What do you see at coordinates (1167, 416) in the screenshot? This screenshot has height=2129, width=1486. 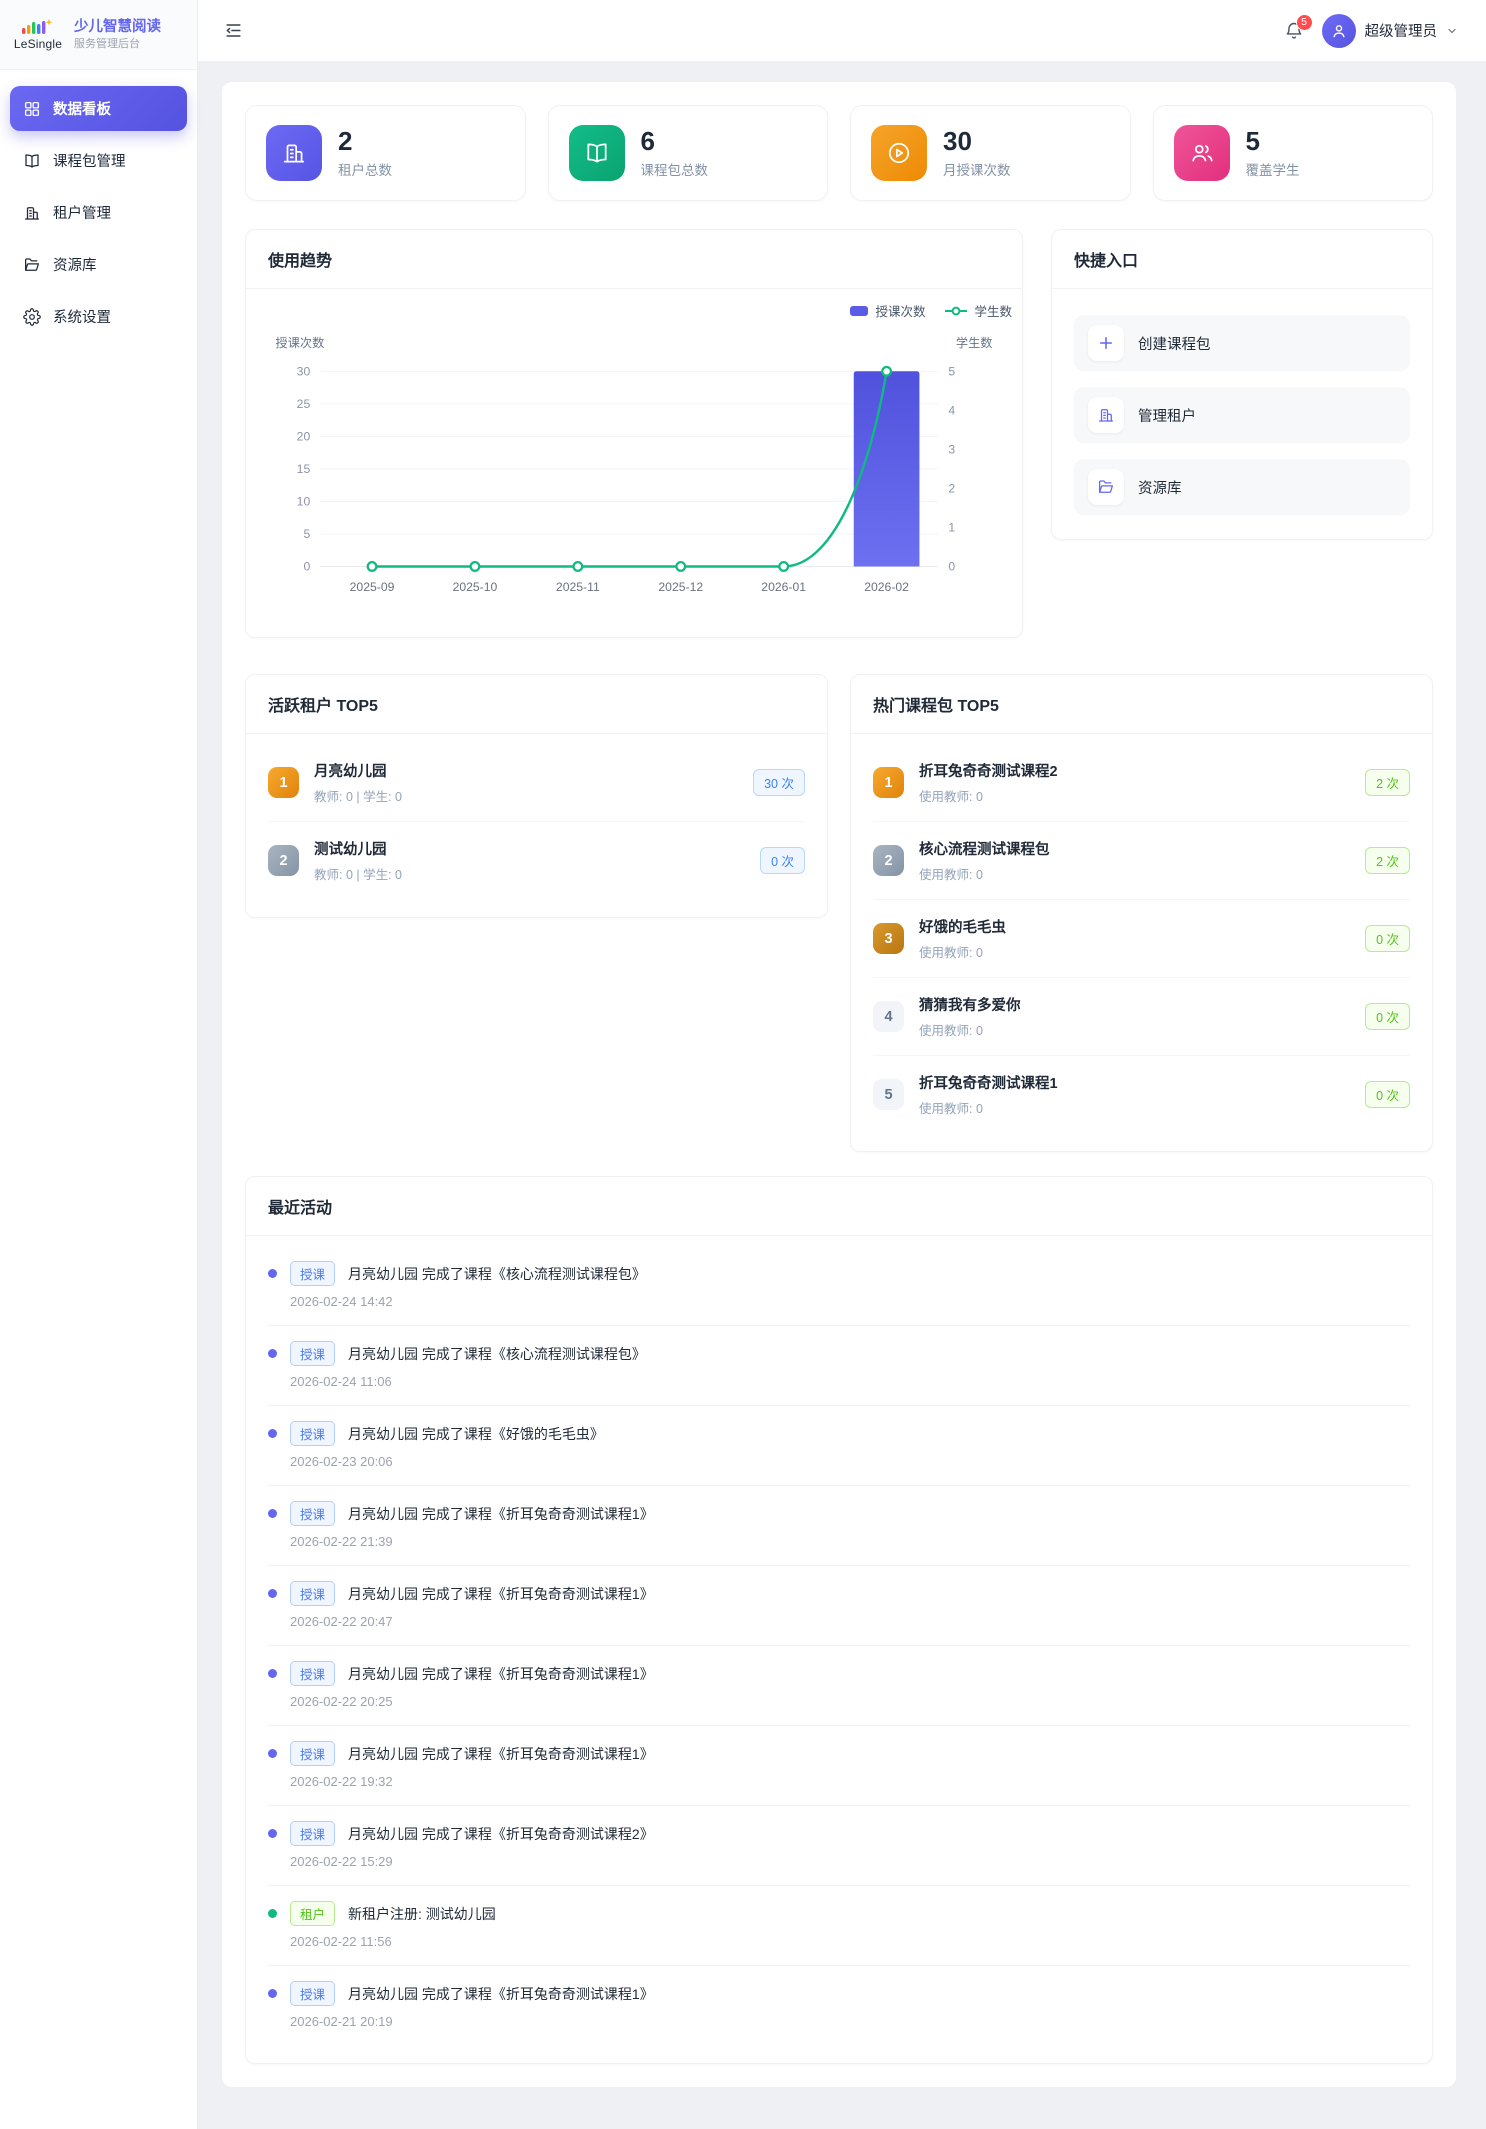 I see `quick-entry-label: 管理租户` at bounding box center [1167, 416].